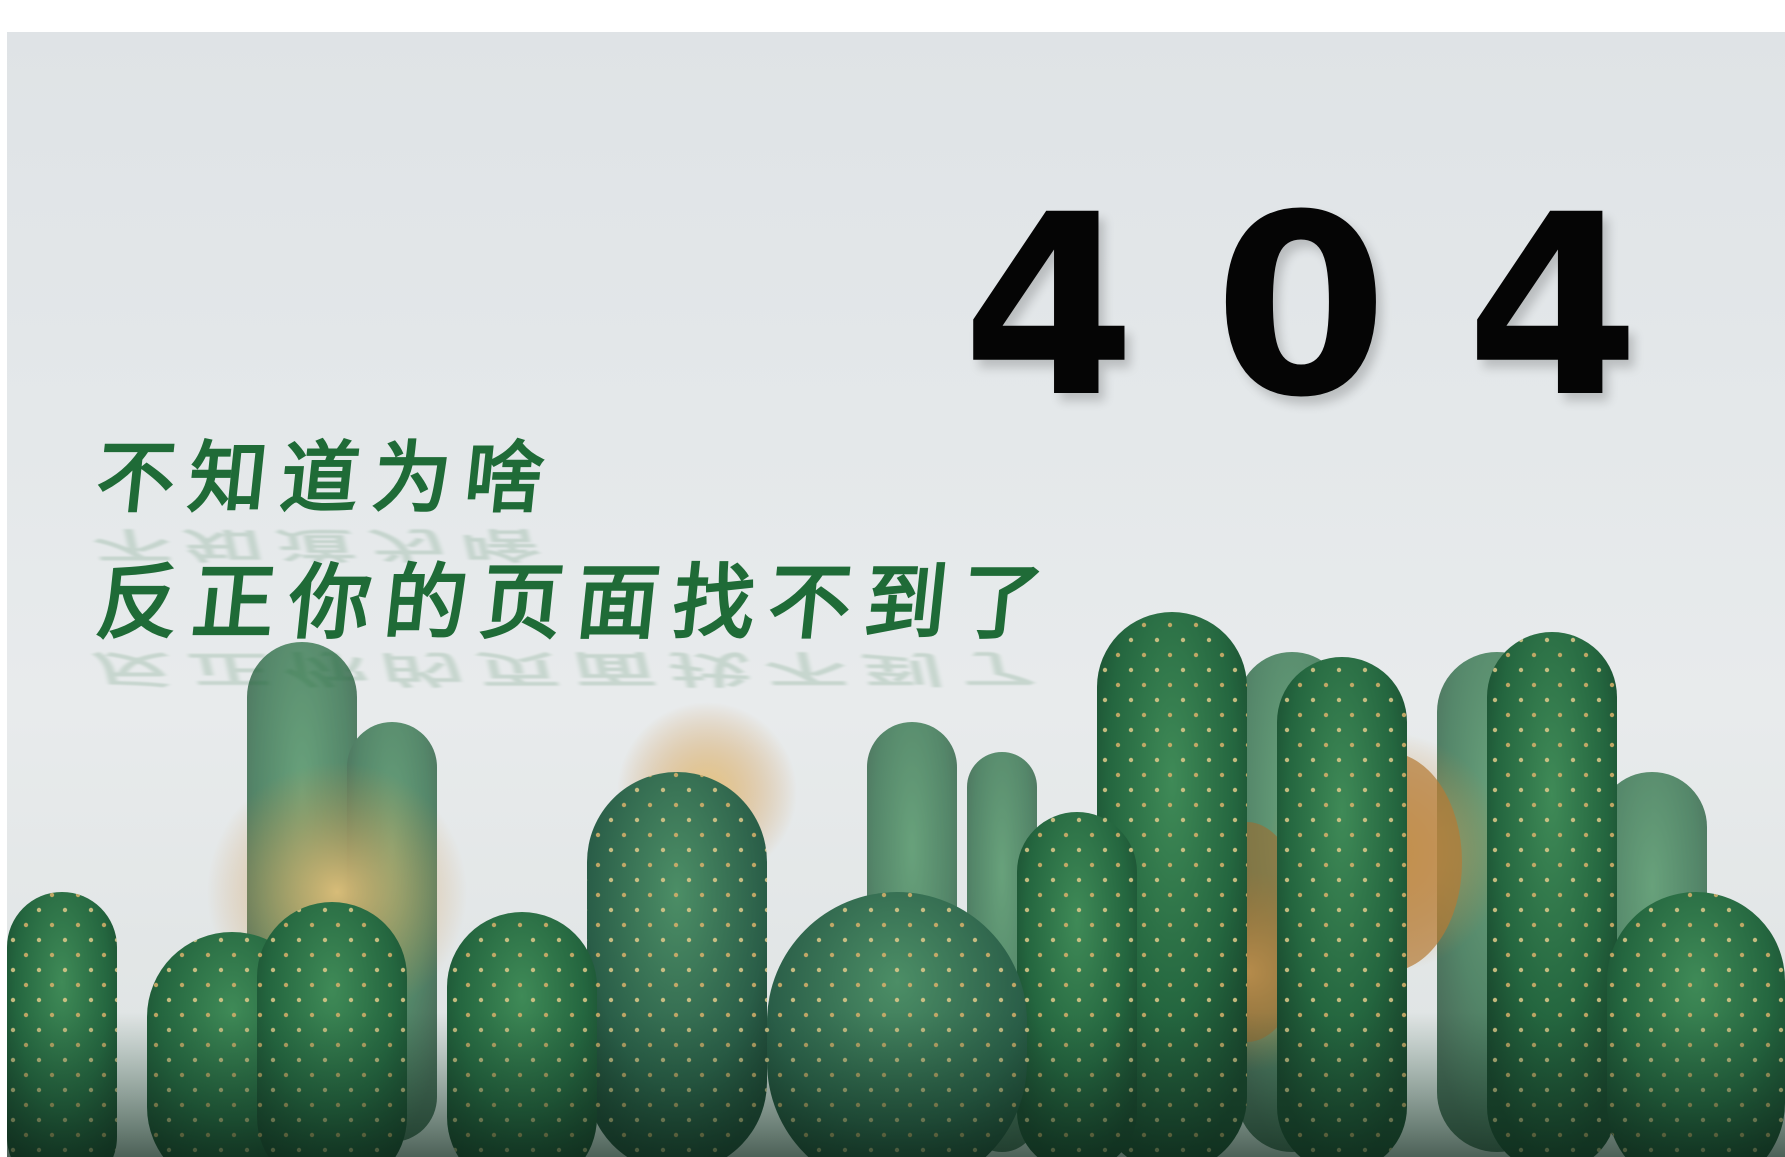 This screenshot has width=1785, height=1157. Describe the element at coordinates (572, 668) in the screenshot. I see `error-message-line-2-reflection: 反正你的页面找不到了` at that location.